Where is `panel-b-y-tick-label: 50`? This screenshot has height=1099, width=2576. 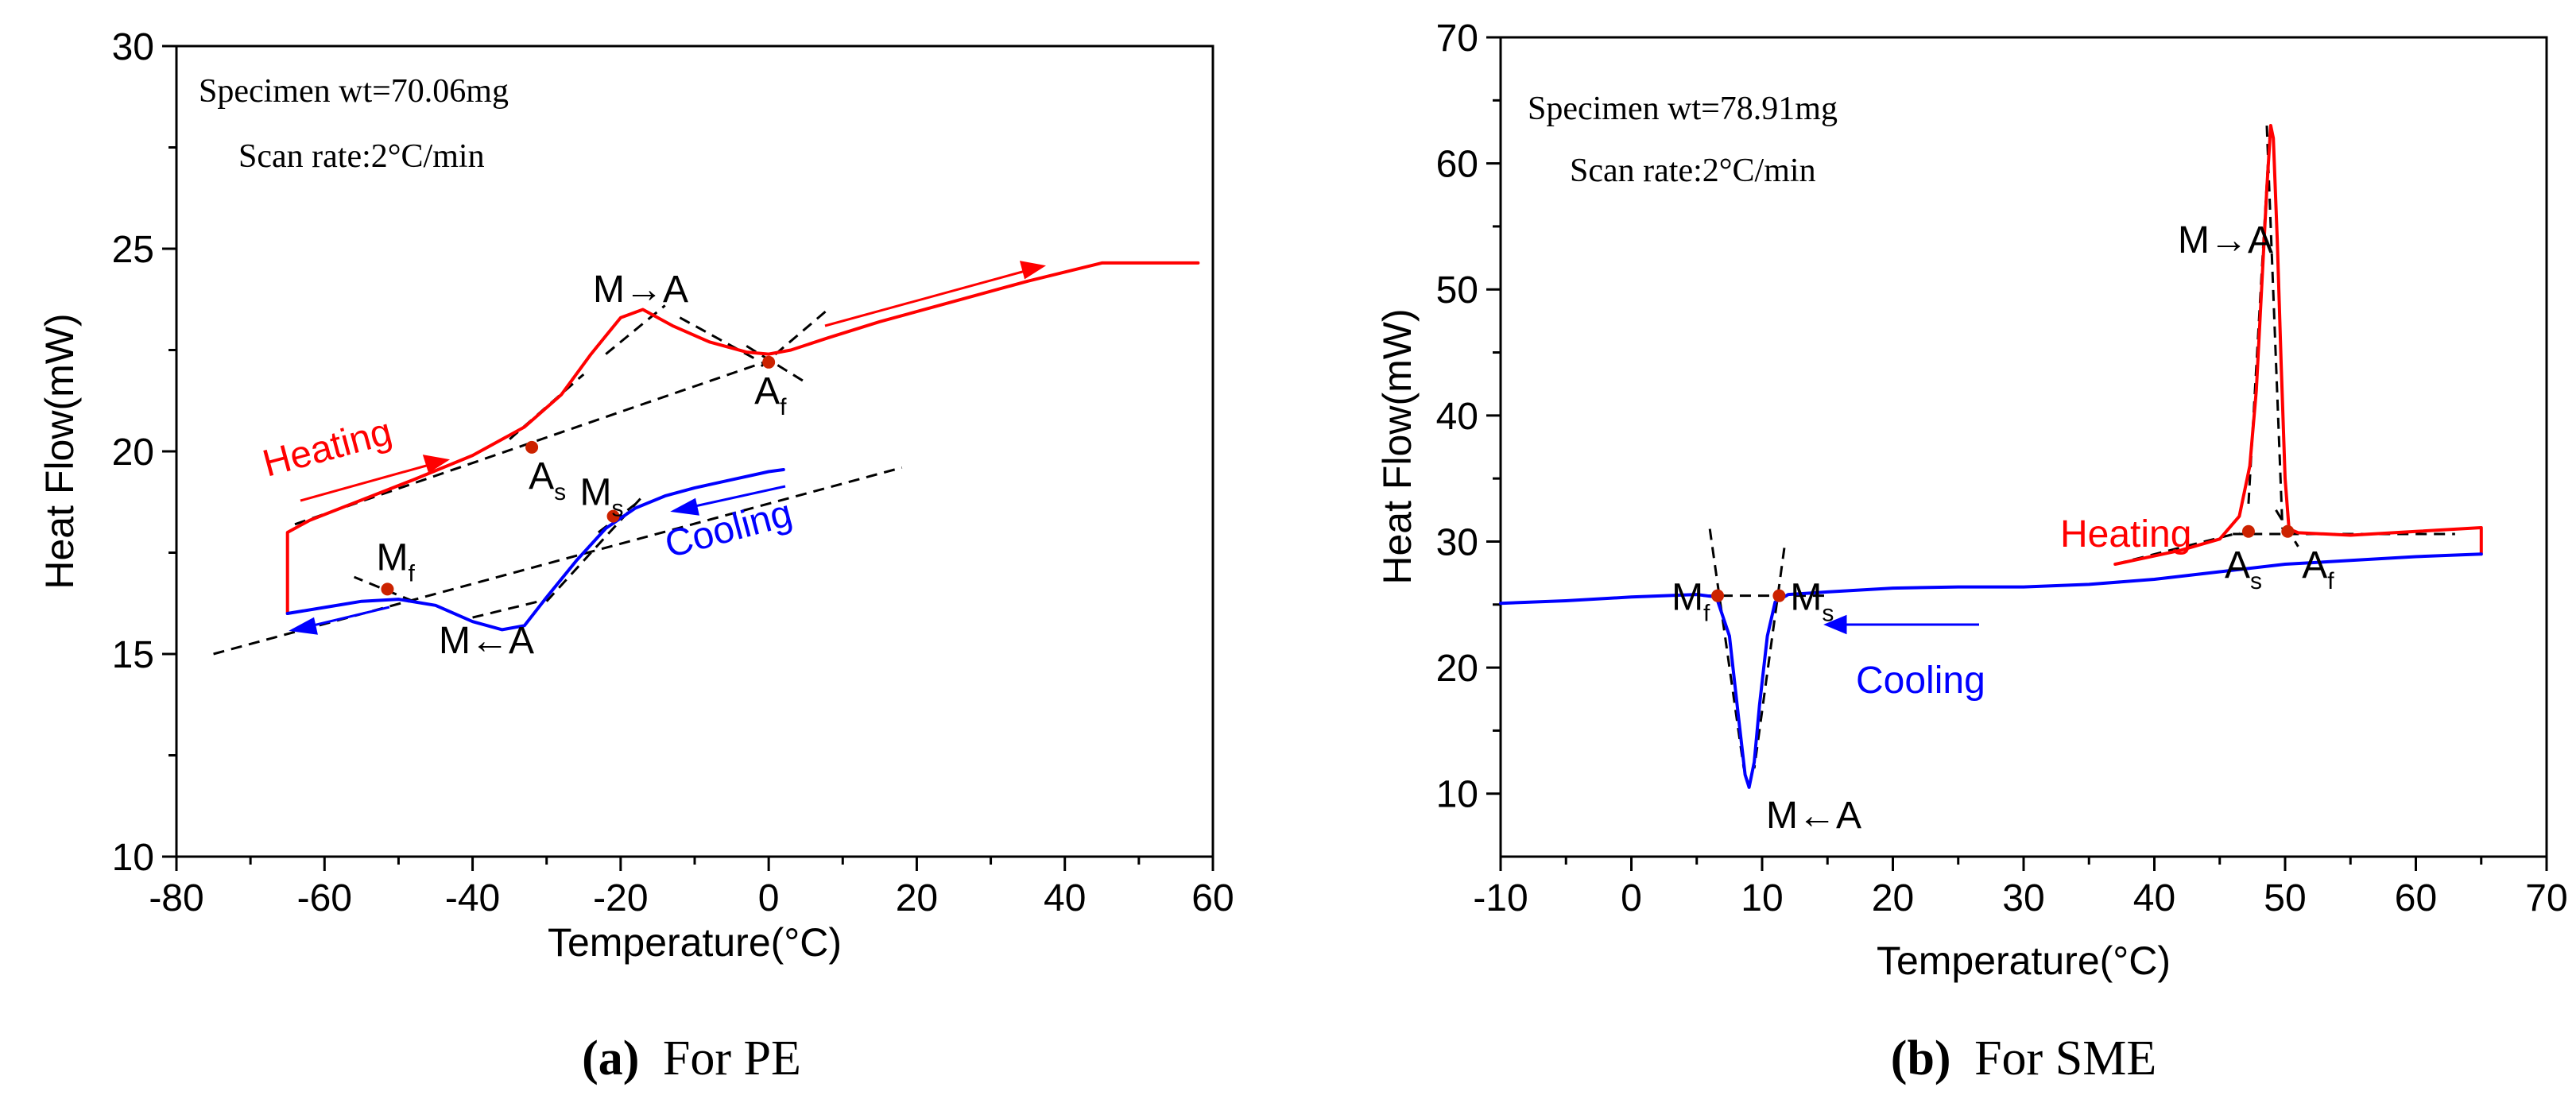
panel-b-y-tick-label: 50 is located at coordinates (1457, 290).